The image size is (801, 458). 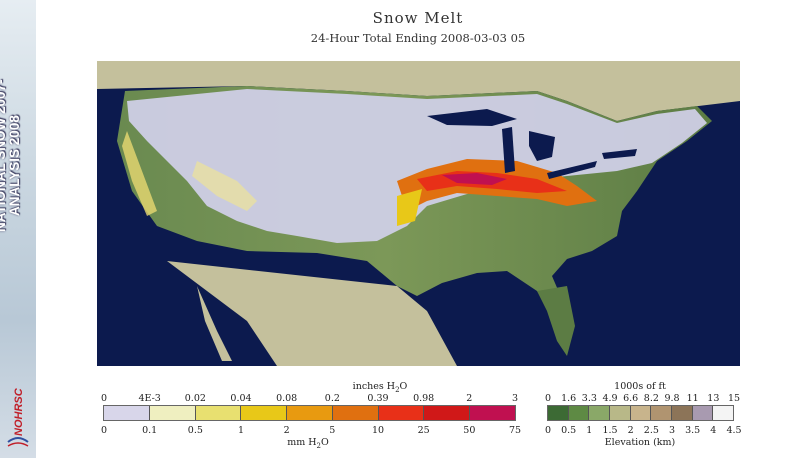 I want to click on banner-year-start: 2007-, so click(x=4, y=96).